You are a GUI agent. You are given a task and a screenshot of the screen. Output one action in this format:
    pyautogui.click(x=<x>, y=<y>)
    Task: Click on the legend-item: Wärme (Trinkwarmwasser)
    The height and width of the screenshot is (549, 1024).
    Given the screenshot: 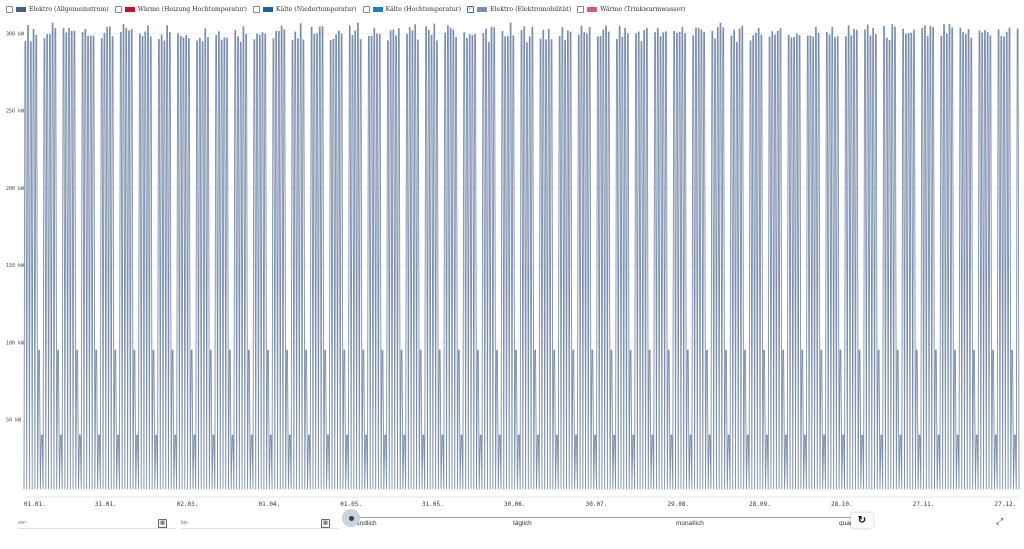 What is the action you would take?
    pyautogui.click(x=631, y=9)
    